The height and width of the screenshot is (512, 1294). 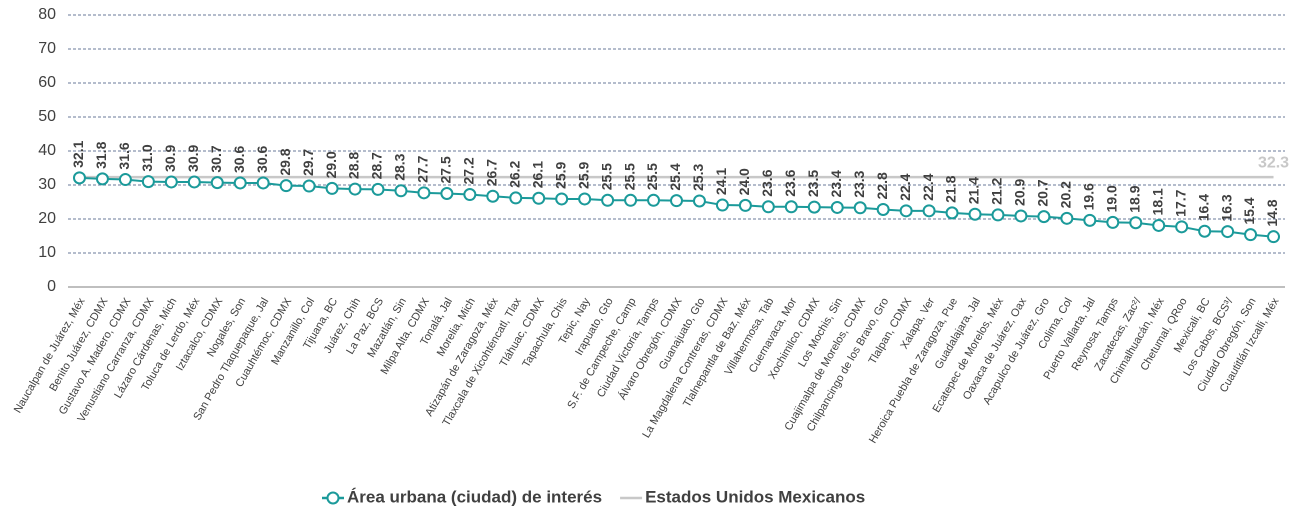 I want to click on data-label: 31.6, so click(x=124, y=155).